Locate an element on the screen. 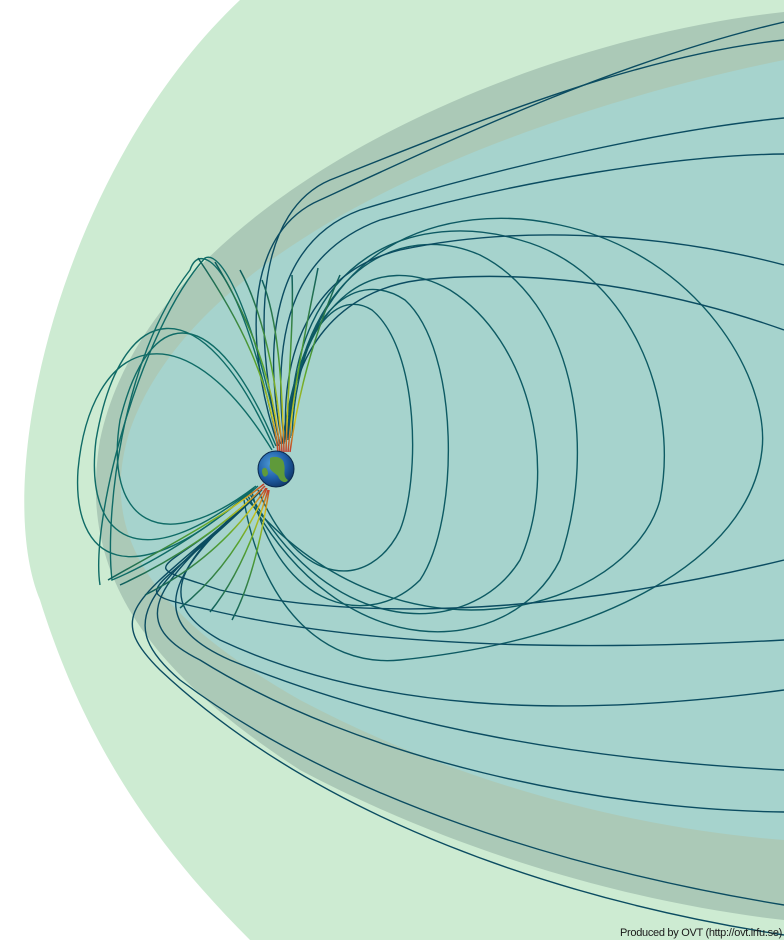  south-polar-cusp-lines is located at coordinates (188, 552).